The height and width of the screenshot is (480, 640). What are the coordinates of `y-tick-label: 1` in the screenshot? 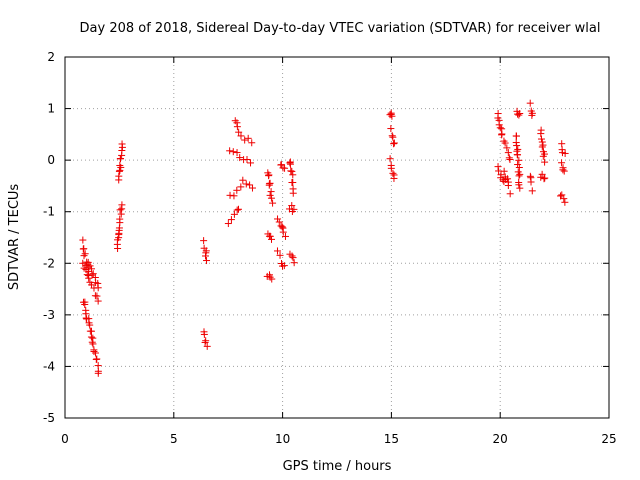 It's located at (51, 109).